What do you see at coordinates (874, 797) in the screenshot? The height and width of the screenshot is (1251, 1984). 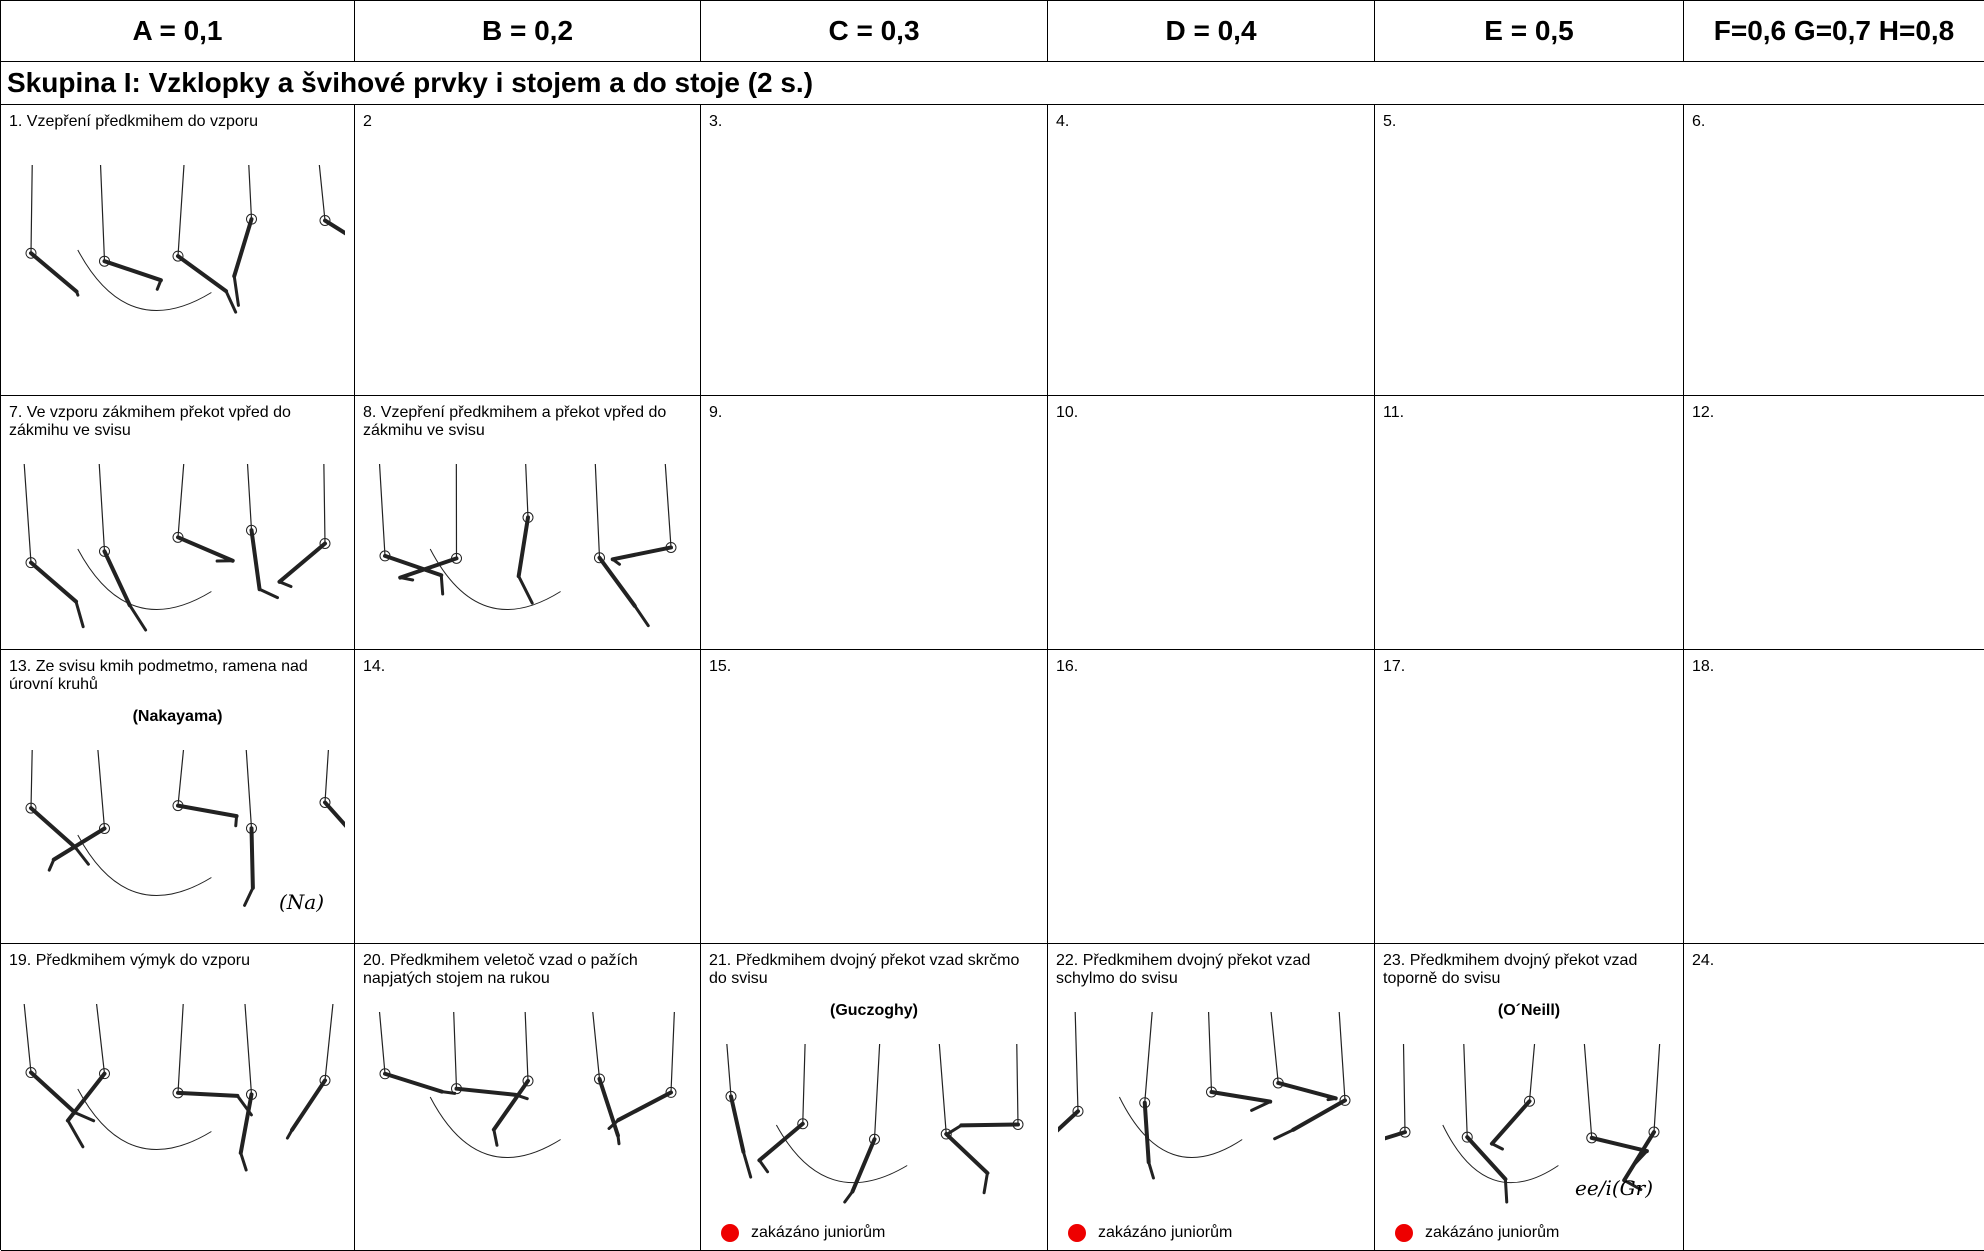 I see `table-cell: 15.` at bounding box center [874, 797].